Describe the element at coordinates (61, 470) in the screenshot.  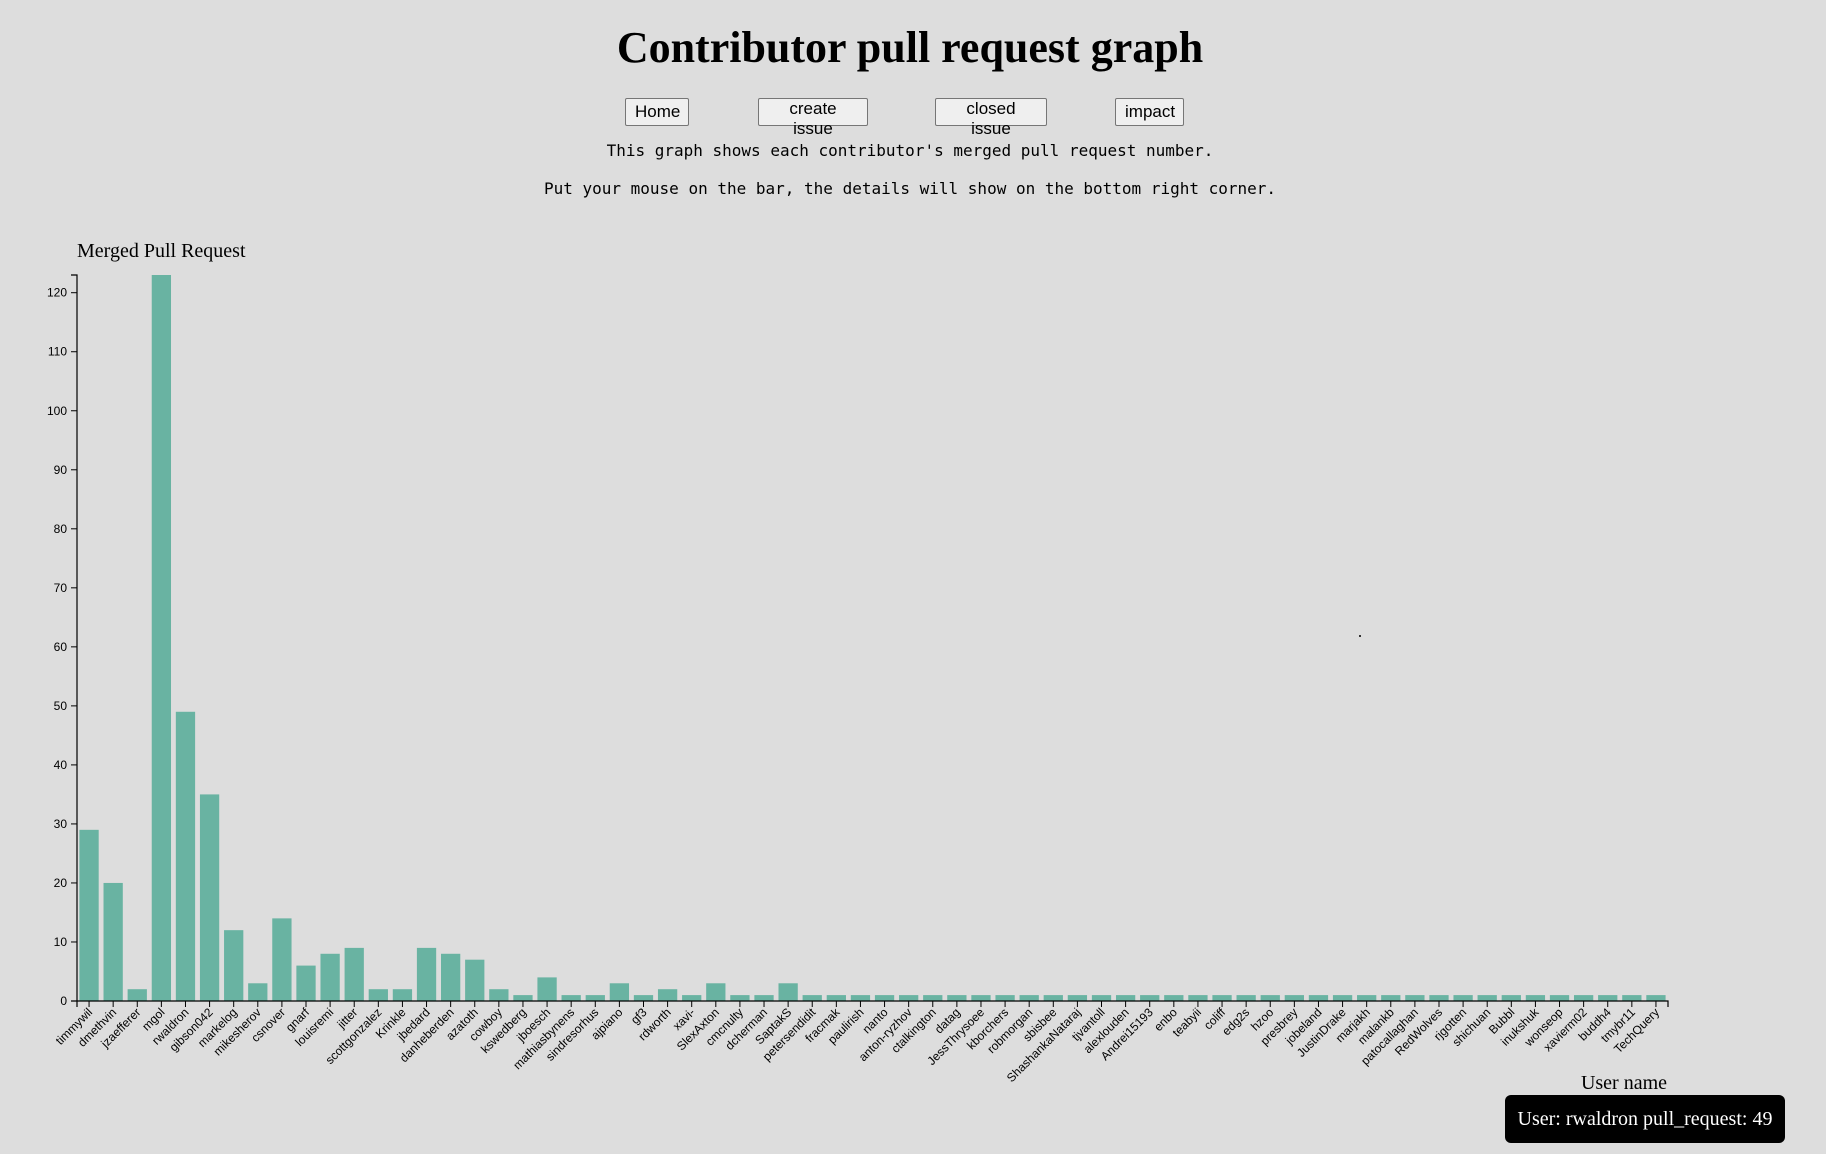
I see `y-tick-label: 90` at that location.